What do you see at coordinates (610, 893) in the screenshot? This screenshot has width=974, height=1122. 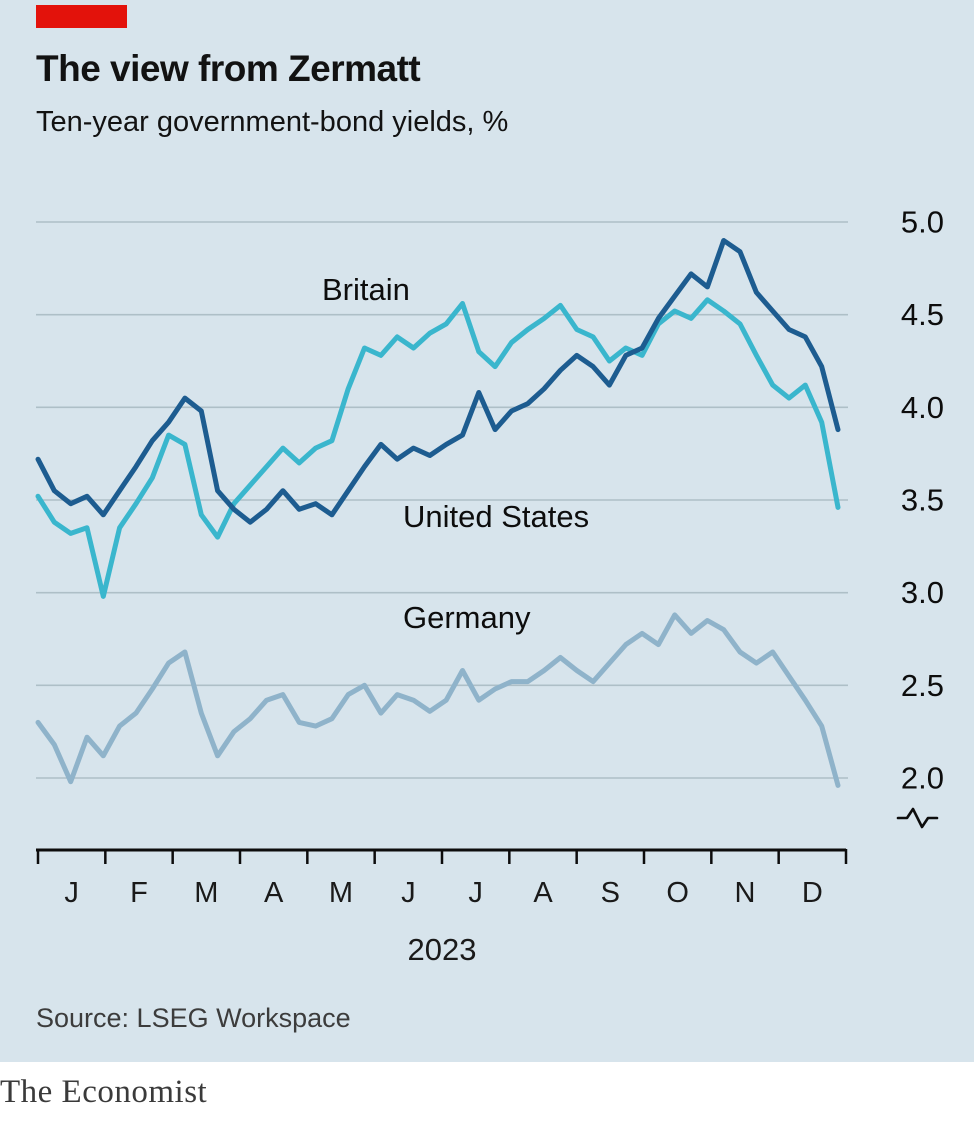 I see `x-axis-tick-label: S` at bounding box center [610, 893].